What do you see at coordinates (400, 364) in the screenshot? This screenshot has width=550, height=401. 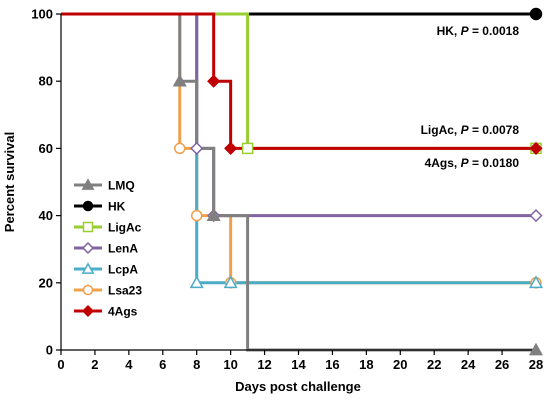 I see `x-tick-label: 20` at bounding box center [400, 364].